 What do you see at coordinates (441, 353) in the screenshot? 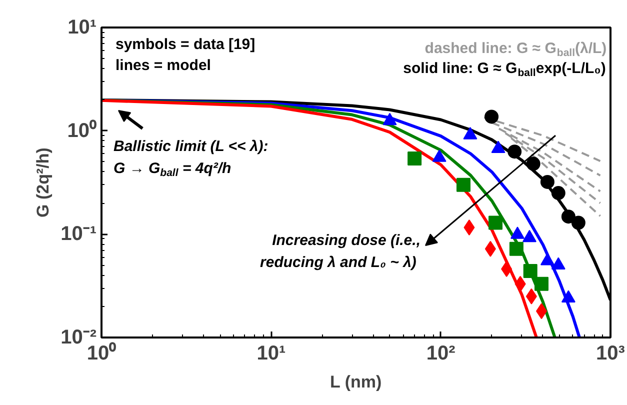
I see `x-tick-label: 10²` at bounding box center [441, 353].